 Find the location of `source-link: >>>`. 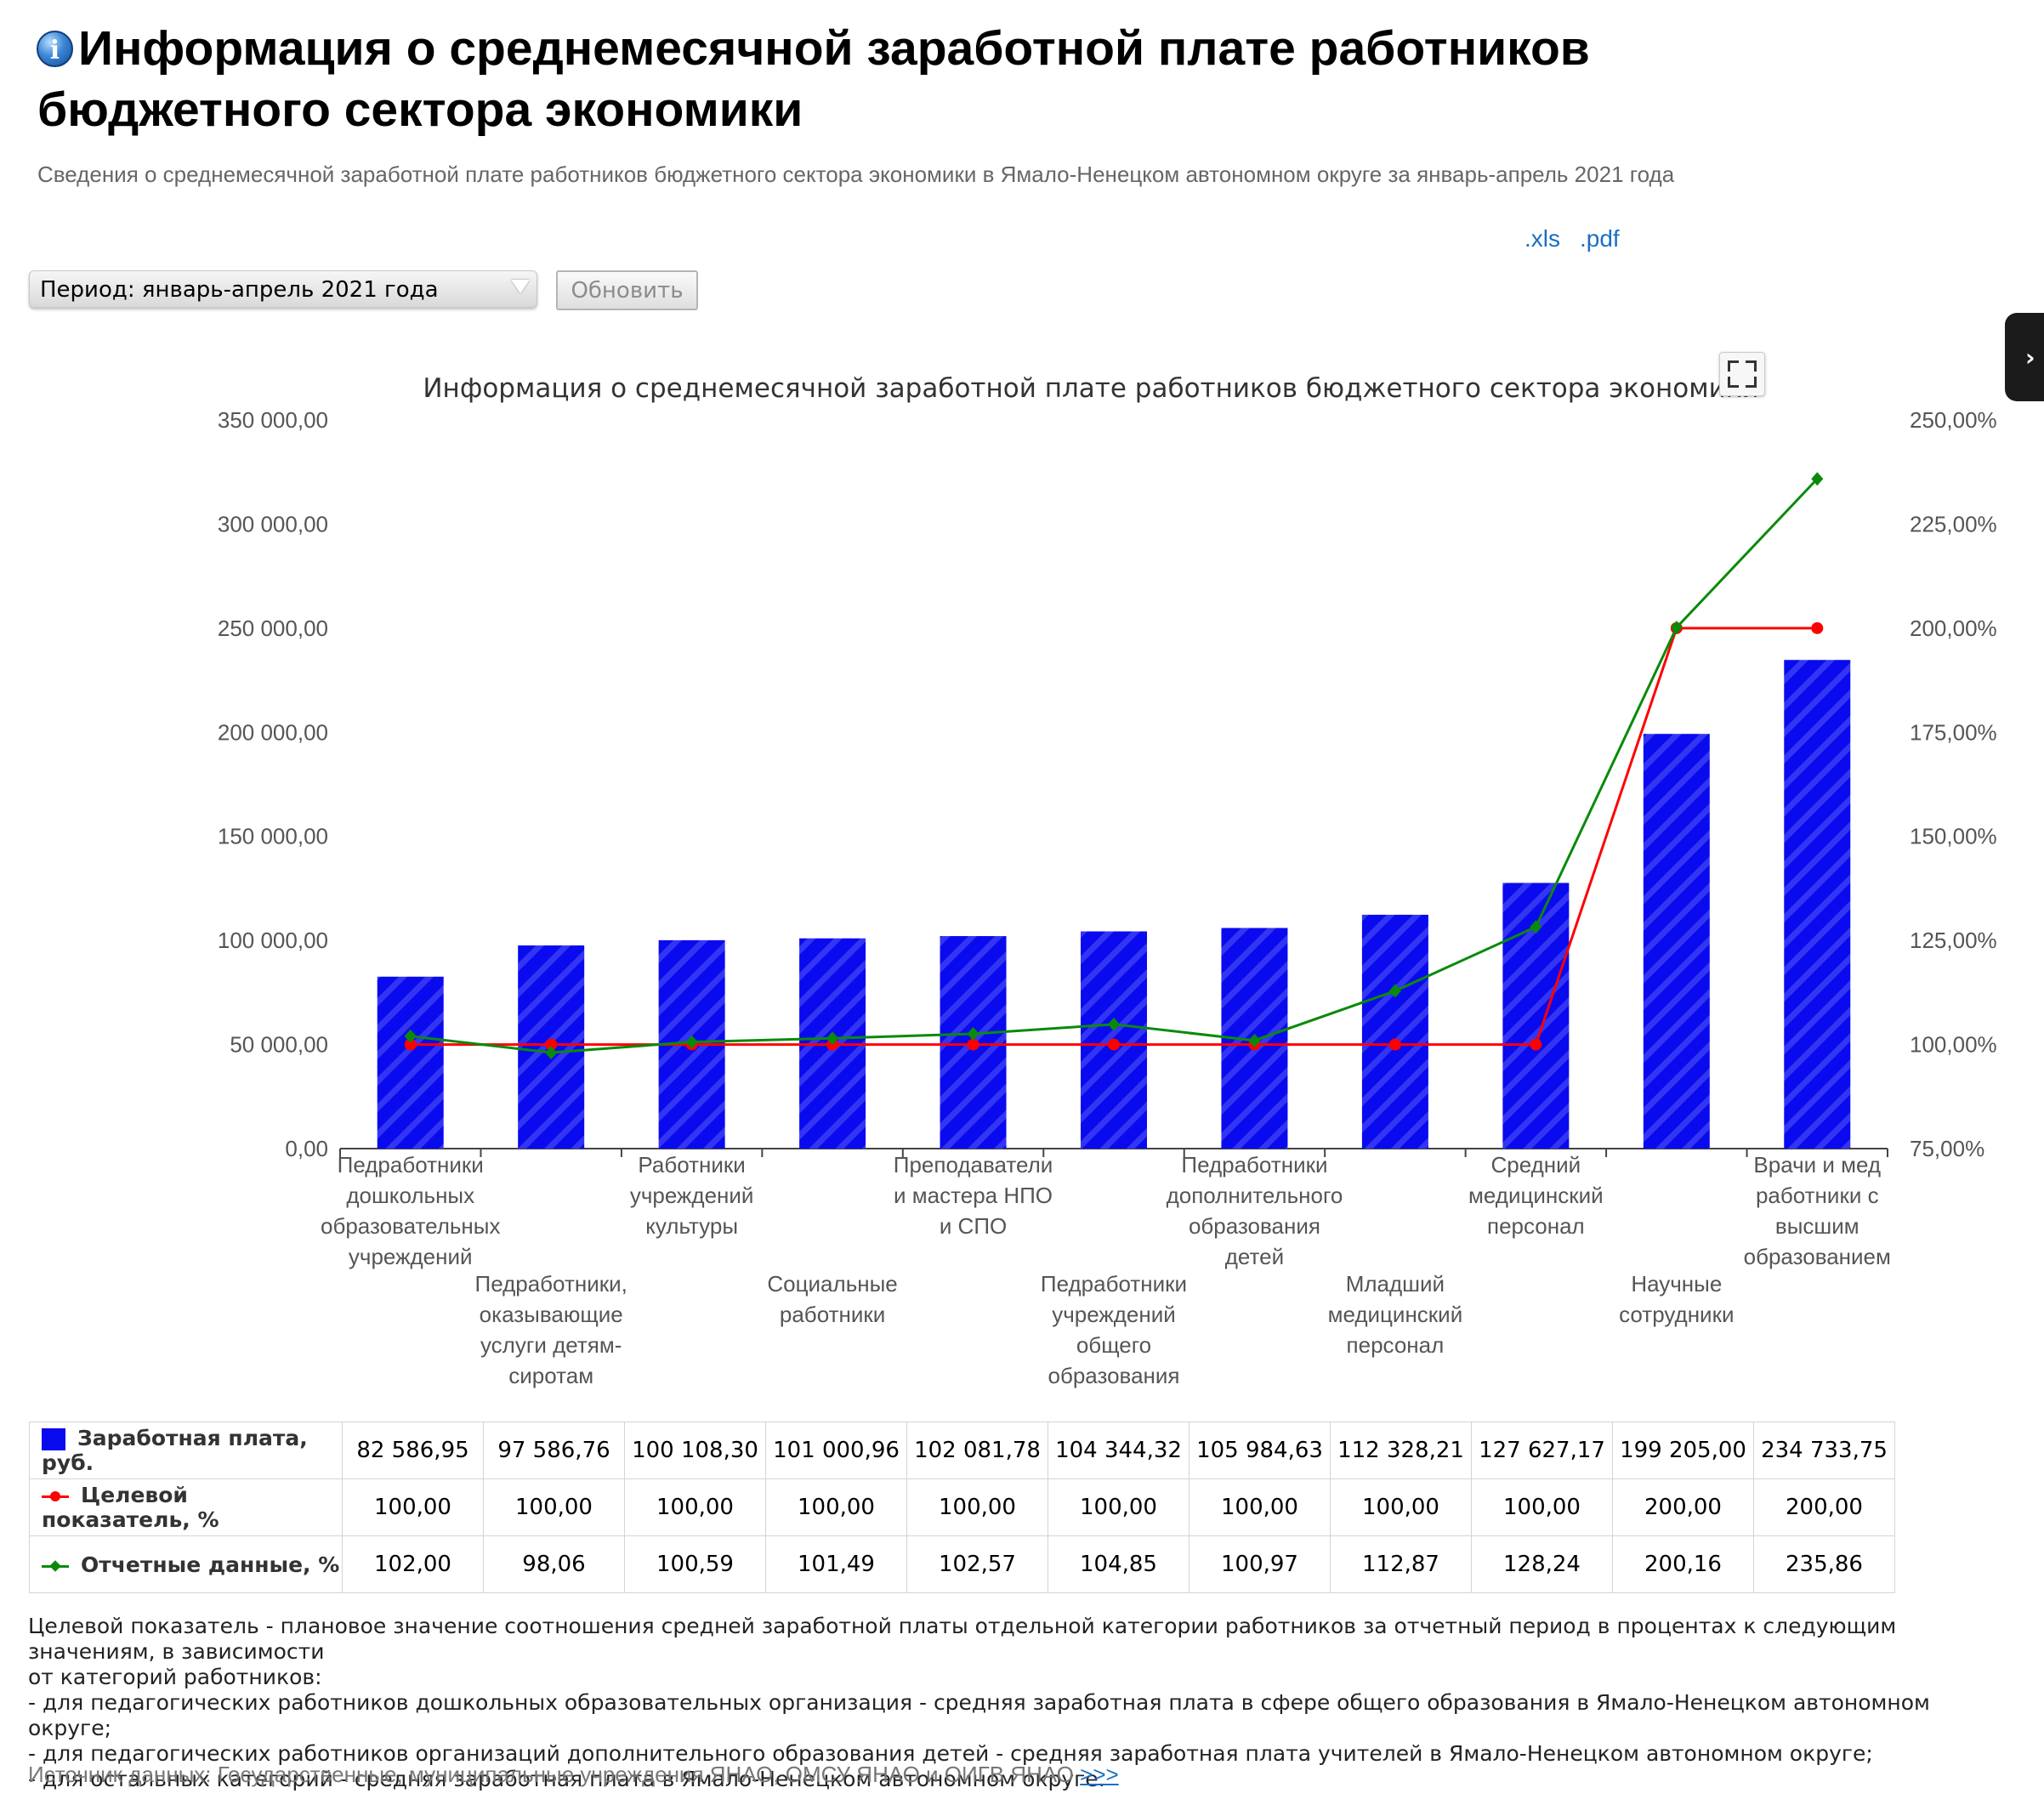

source-link: >>> is located at coordinates (1099, 1774).